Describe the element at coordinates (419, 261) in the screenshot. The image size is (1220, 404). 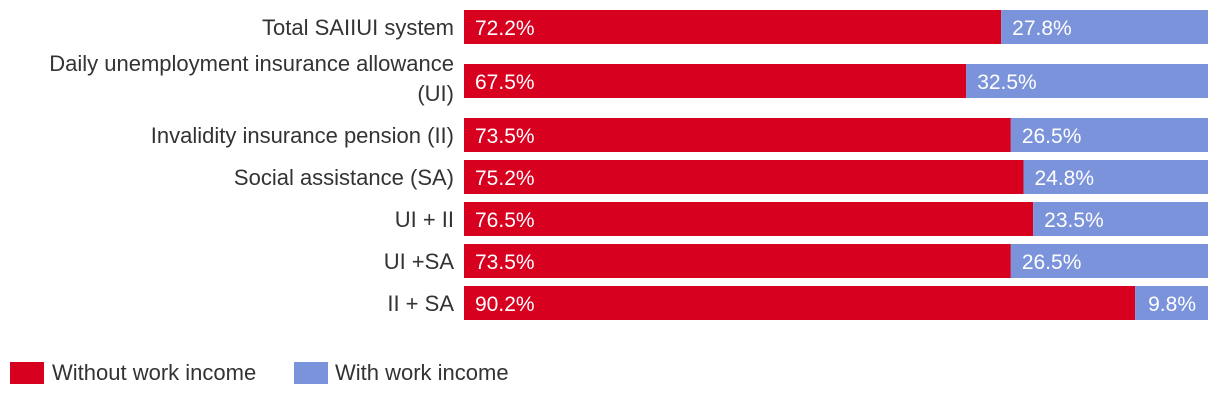
I see `category-label: UI +SA` at that location.